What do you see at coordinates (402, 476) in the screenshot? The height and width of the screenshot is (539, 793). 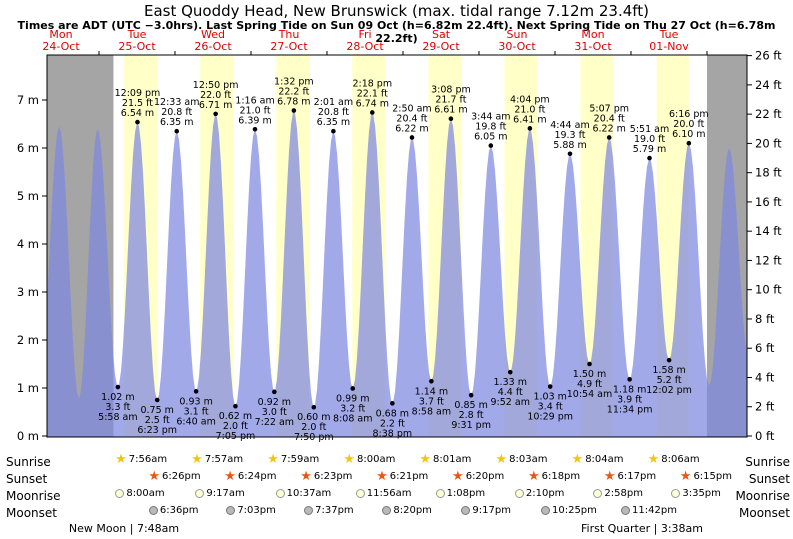 I see `sunset-entry: ★ 6:21pm` at bounding box center [402, 476].